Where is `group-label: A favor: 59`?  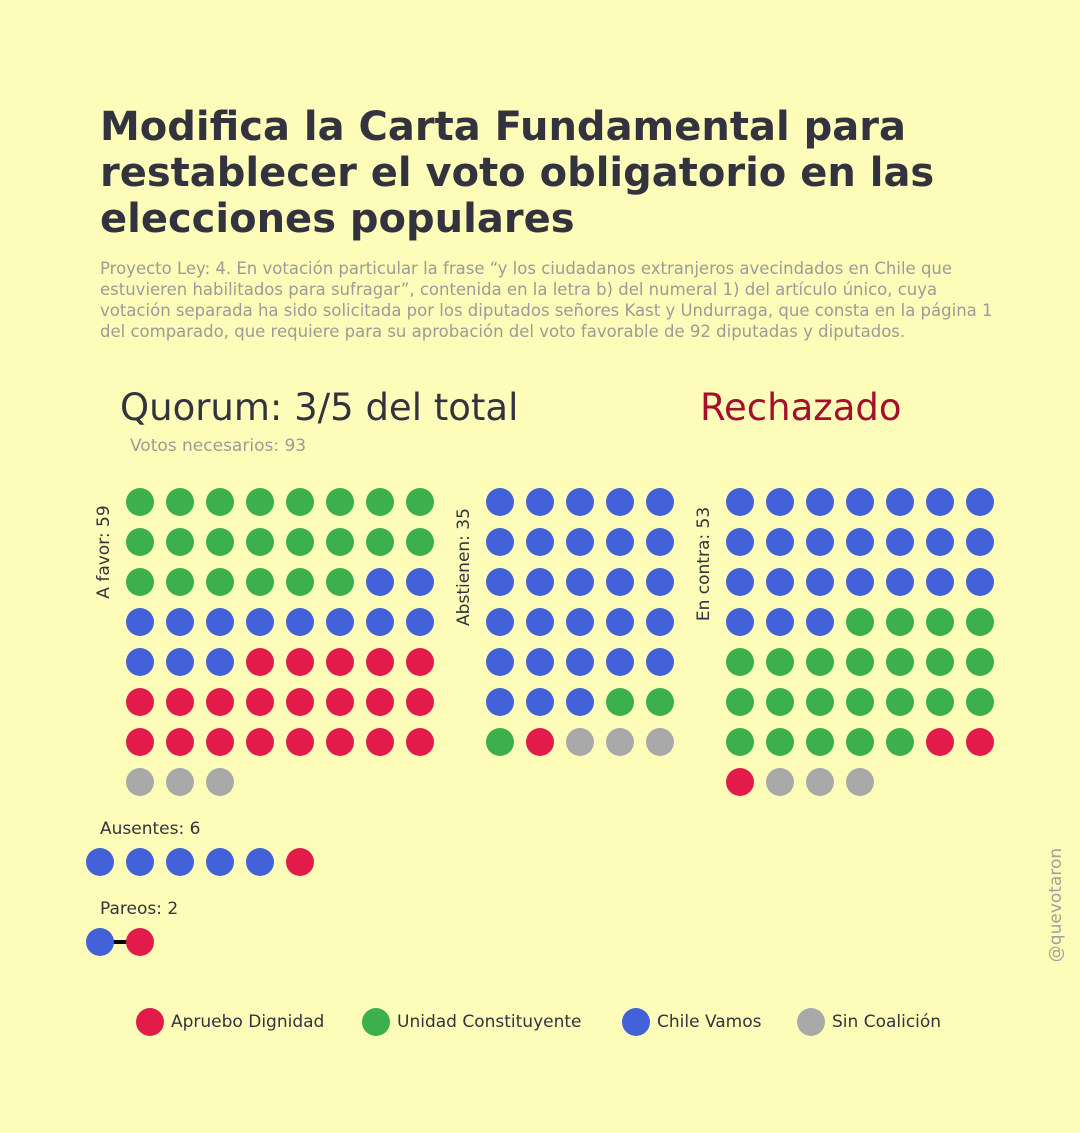
group-label: A favor: 59 is located at coordinates (104, 551).